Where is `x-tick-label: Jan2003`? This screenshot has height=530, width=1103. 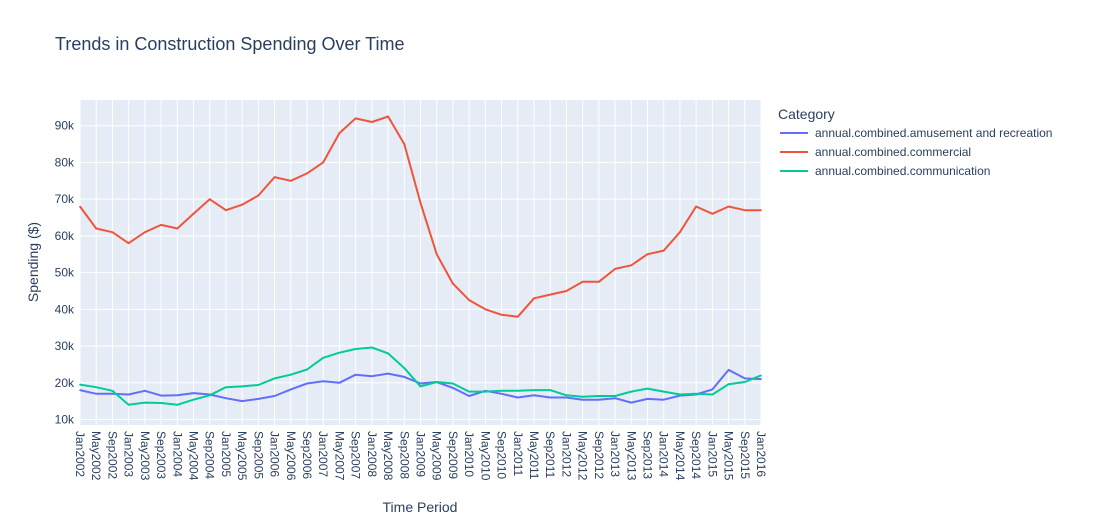 x-tick-label: Jan2003 is located at coordinates (129, 454).